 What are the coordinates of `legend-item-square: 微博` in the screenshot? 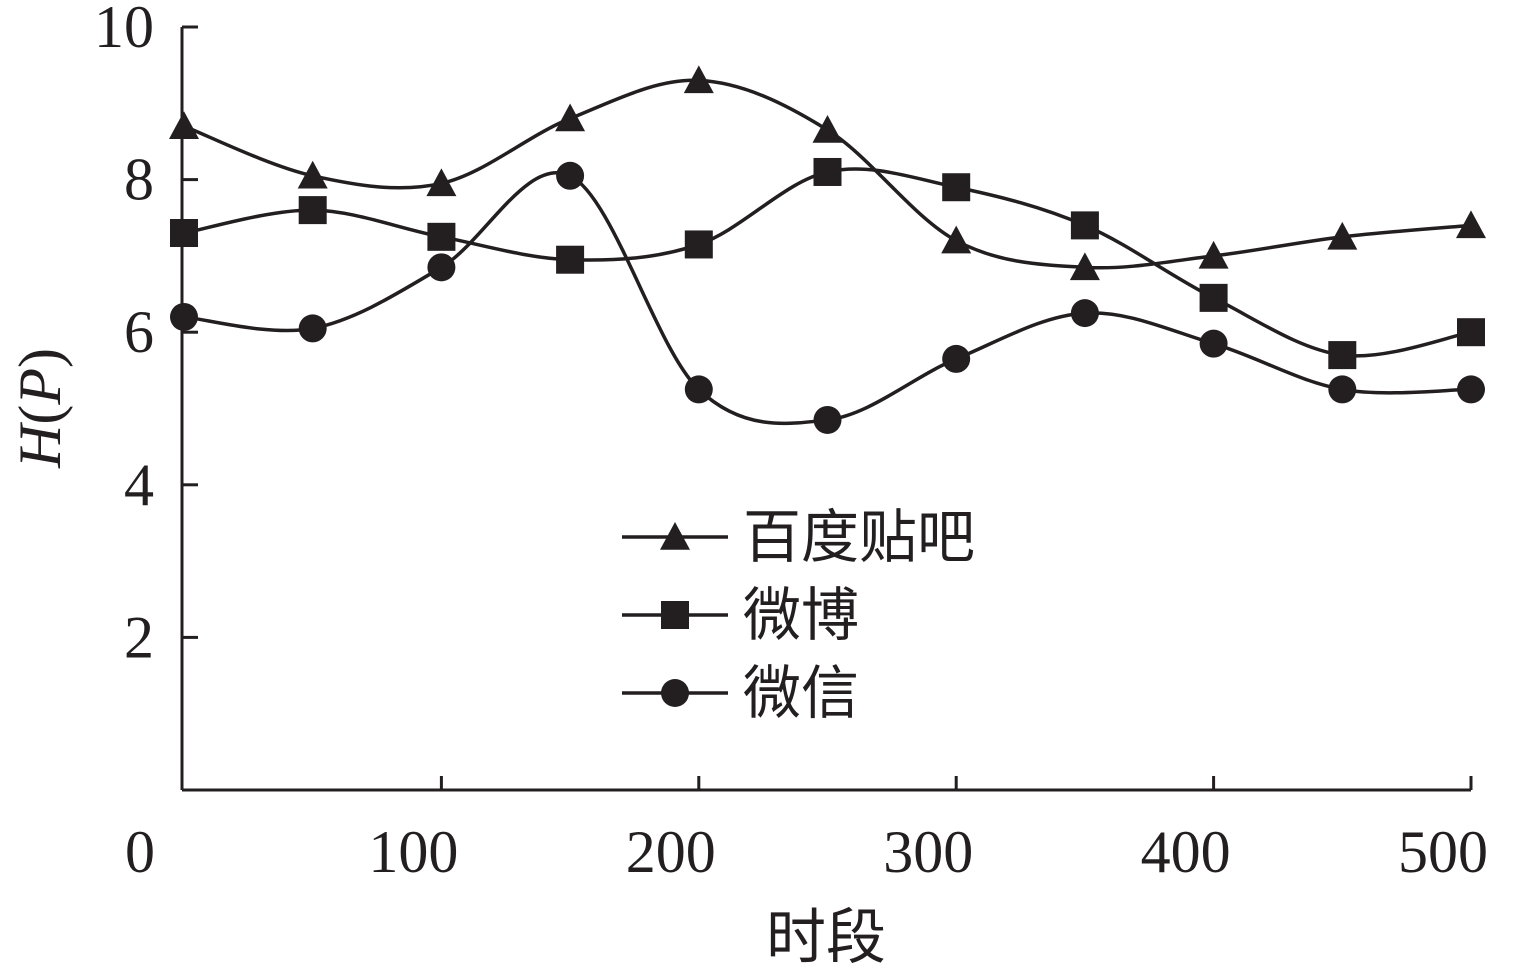 It's located at (740, 615).